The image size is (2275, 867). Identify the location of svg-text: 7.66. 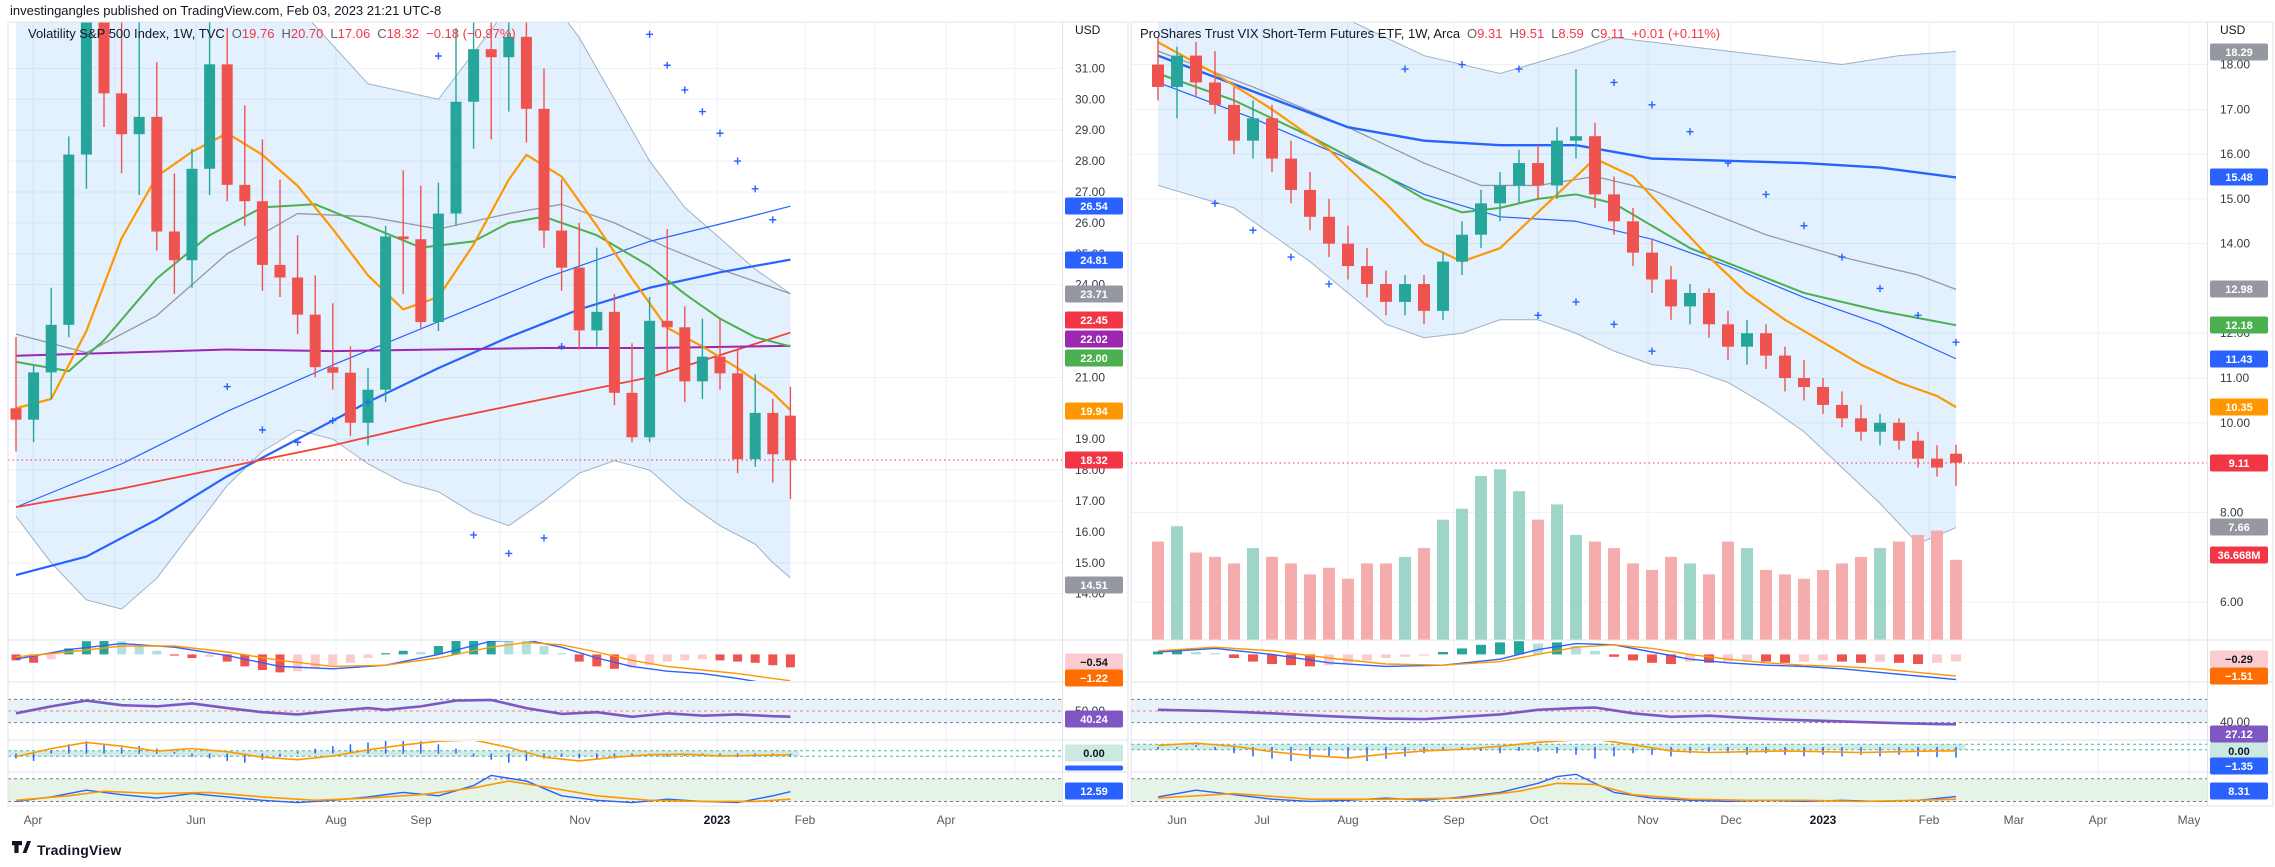
(2238, 528).